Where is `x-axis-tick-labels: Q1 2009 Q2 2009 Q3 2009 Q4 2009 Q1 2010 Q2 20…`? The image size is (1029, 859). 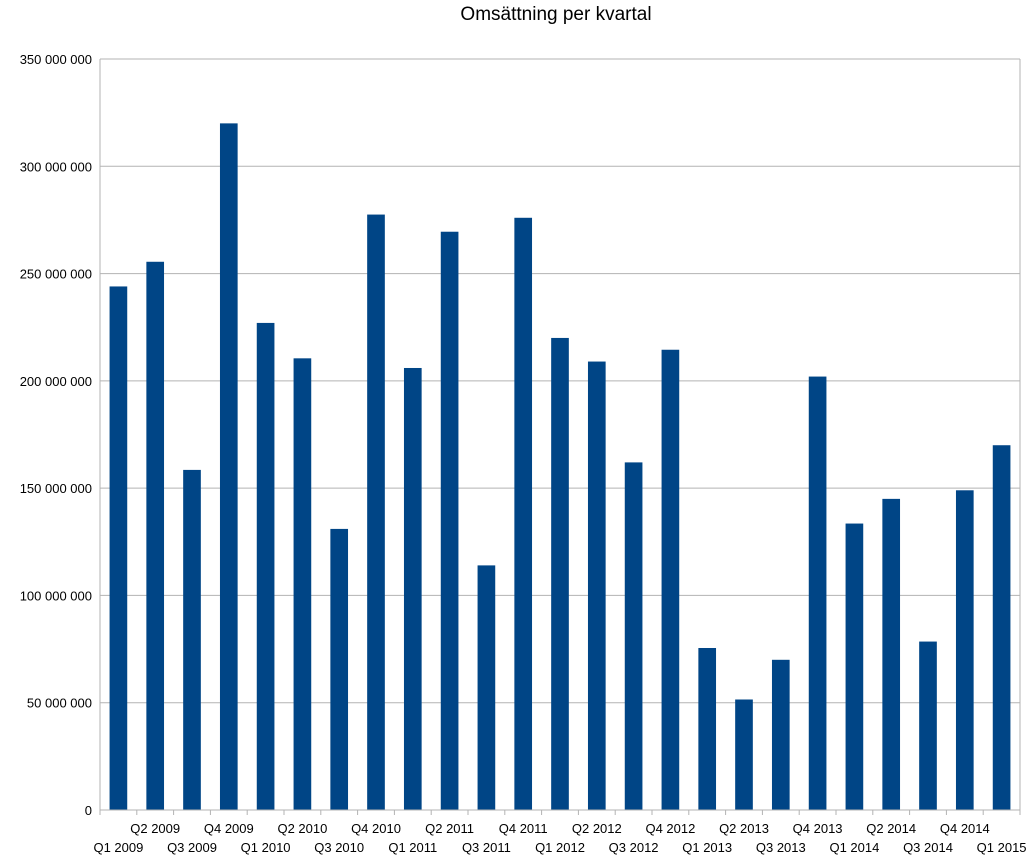 x-axis-tick-labels: Q1 2009 Q2 2009 Q3 2009 Q4 2009 Q1 2010 Q2 20… is located at coordinates (559, 838).